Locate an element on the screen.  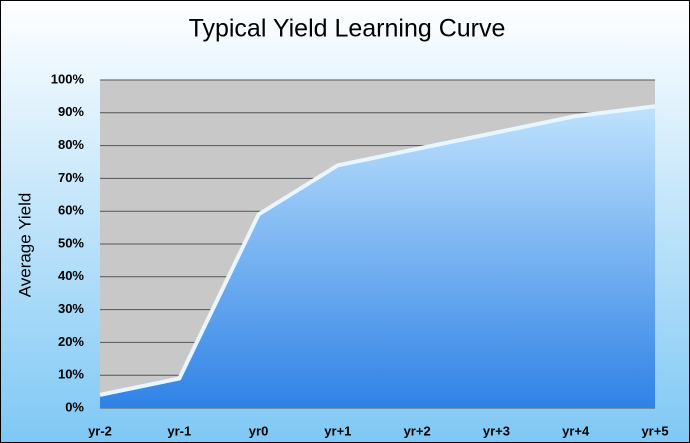
y-axis-label: Average Yield is located at coordinates (24, 245).